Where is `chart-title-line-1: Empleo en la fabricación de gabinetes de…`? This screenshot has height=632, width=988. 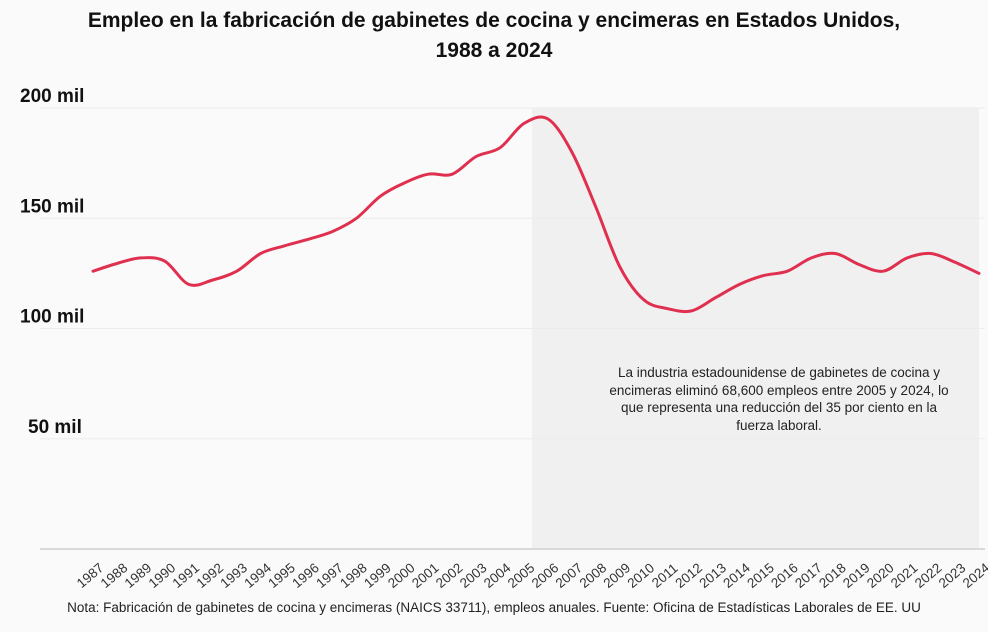 chart-title-line-1: Empleo en la fabricación de gabinetes de… is located at coordinates (494, 20).